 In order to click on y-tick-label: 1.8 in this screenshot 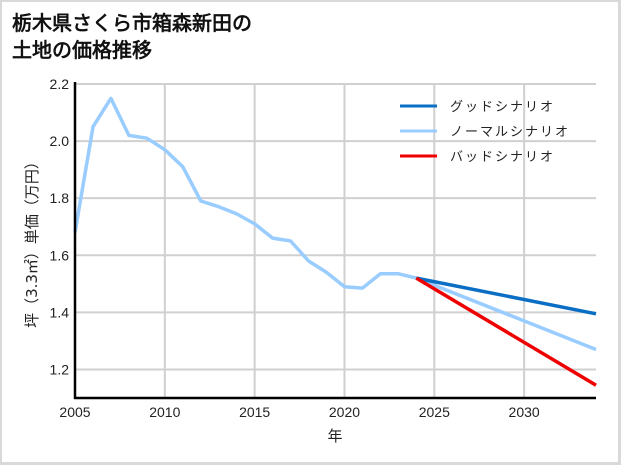, I will do `click(60, 198)`.